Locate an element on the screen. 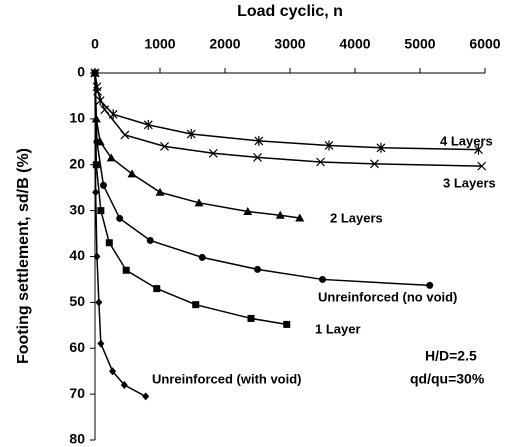 This screenshot has width=520, height=447. x-tick-label: 3000 is located at coordinates (289, 44).